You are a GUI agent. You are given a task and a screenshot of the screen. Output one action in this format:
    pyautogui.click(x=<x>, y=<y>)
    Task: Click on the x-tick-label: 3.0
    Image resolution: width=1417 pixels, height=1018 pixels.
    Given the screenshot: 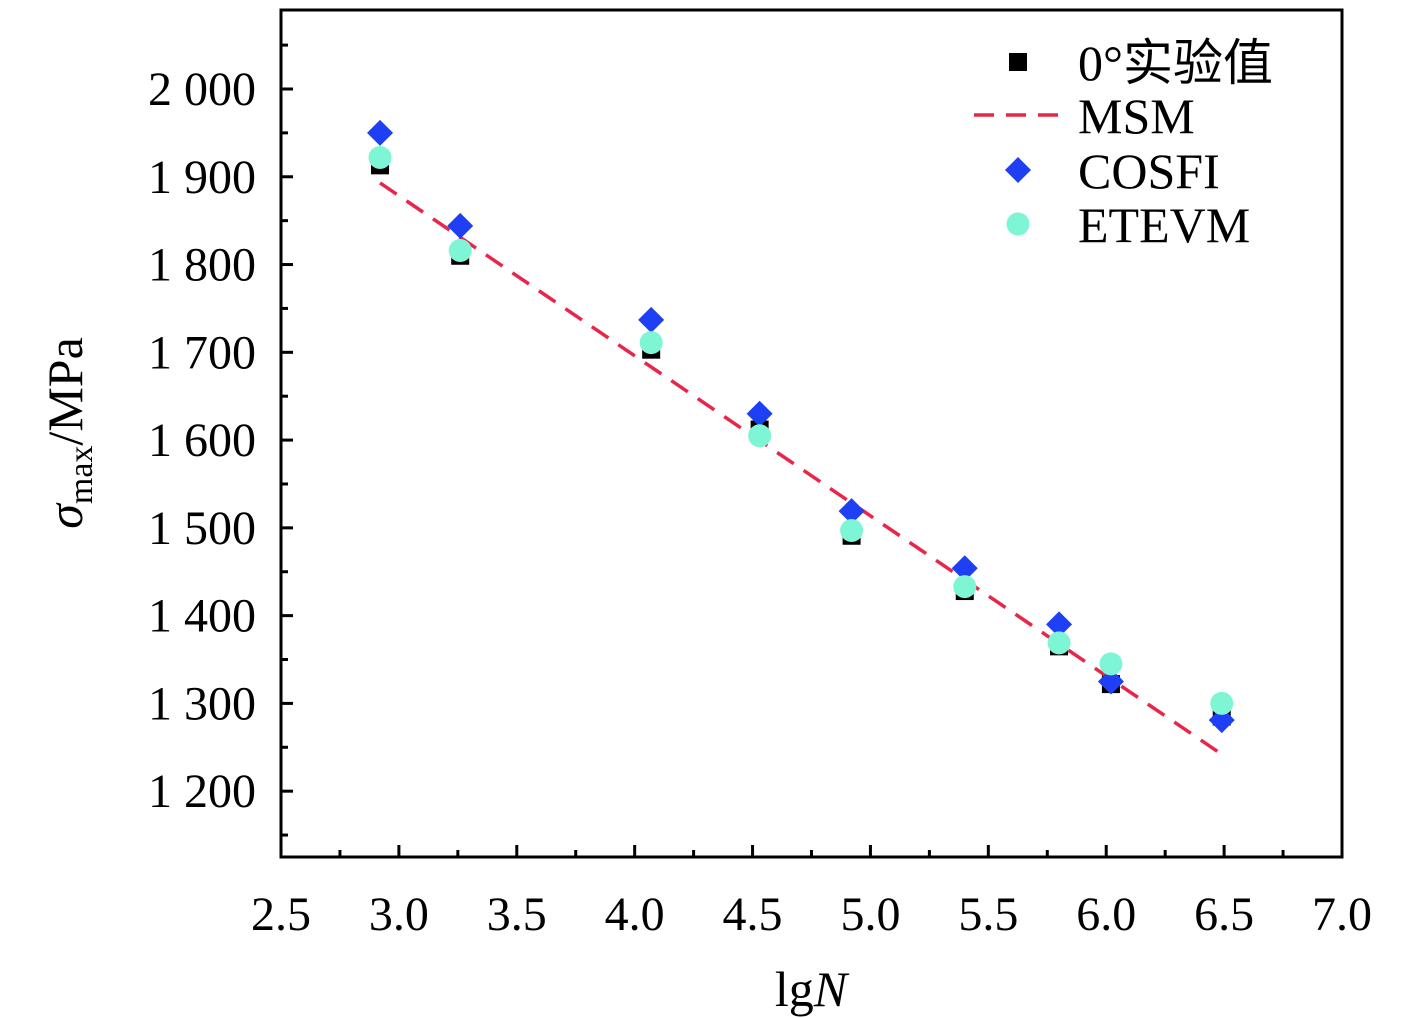 What is the action you would take?
    pyautogui.click(x=399, y=914)
    